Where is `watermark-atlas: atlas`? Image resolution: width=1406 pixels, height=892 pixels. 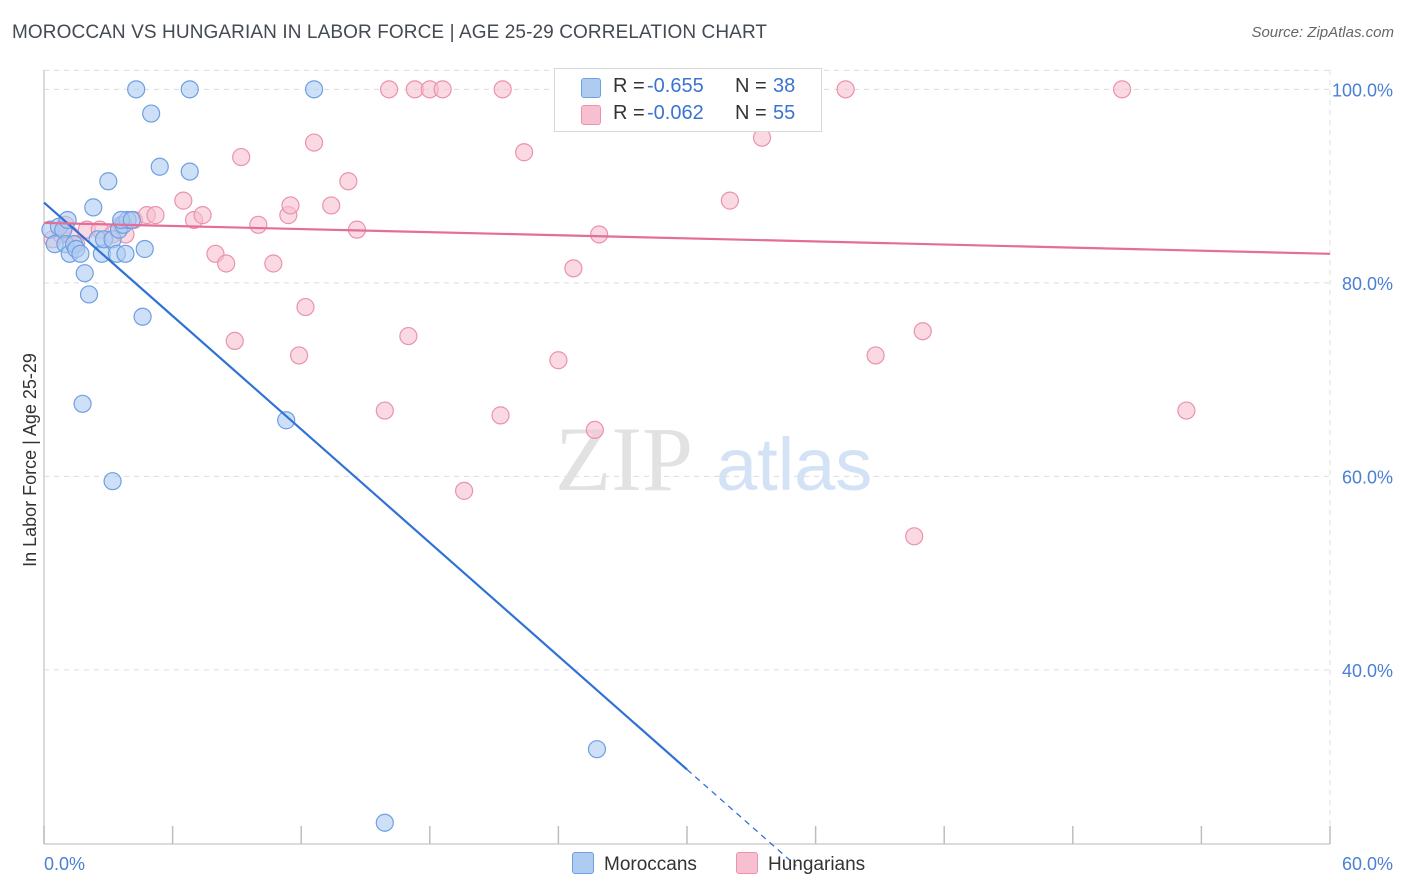 watermark-atlas: atlas is located at coordinates (794, 464).